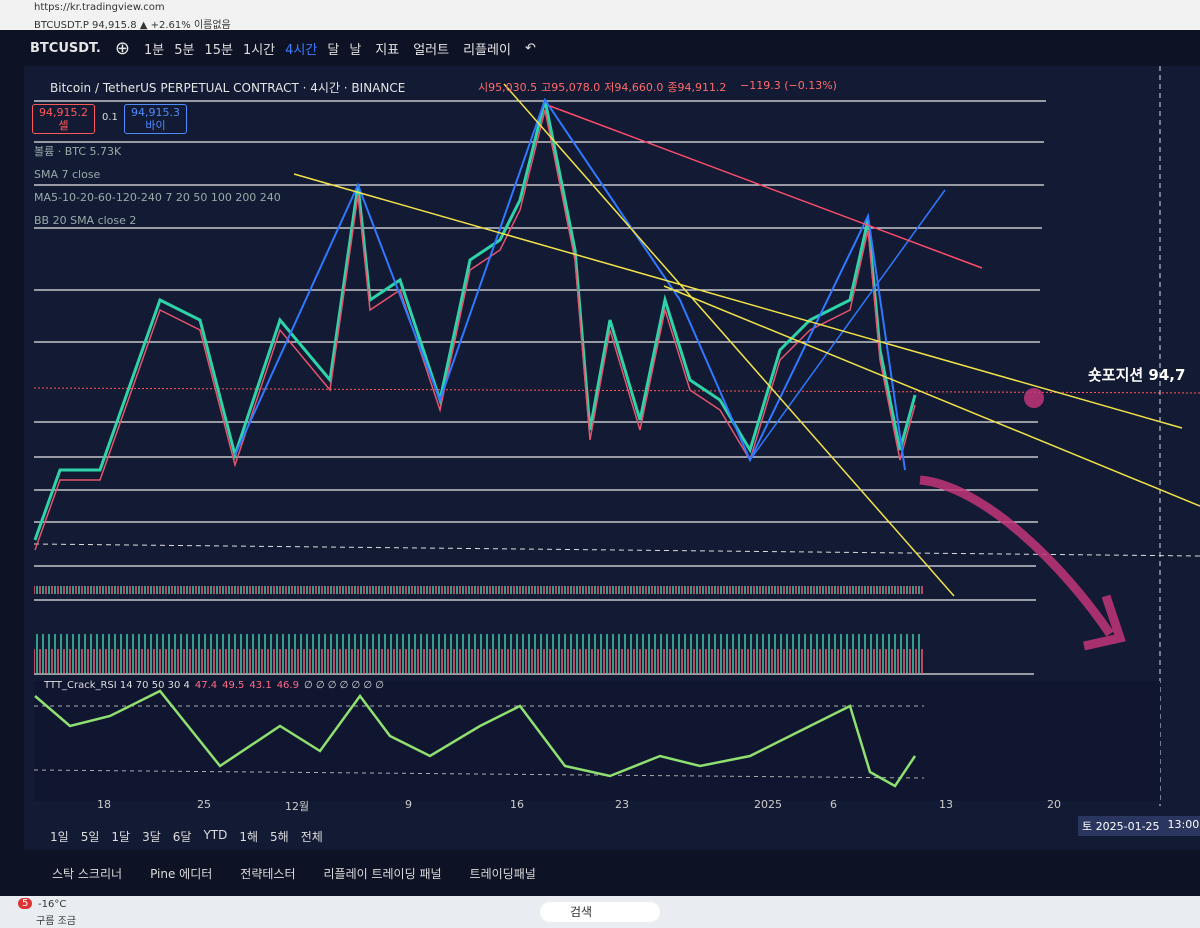  Describe the element at coordinates (110, 117) in the screenshot. I see `spread: 0.1` at that location.